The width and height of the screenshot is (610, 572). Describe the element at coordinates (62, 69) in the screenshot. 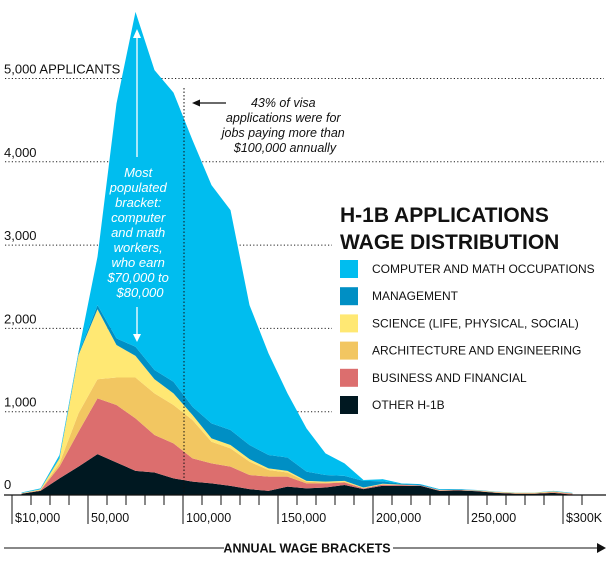

I see `y-tick-label: 5,000 APPLICANTS` at that location.